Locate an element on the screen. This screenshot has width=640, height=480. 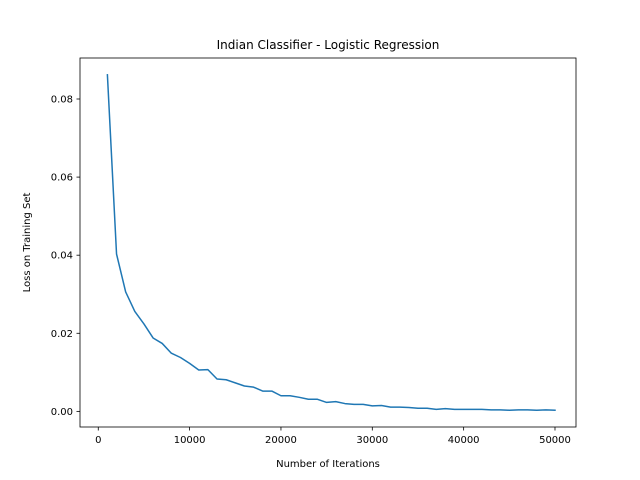
x-tick-label: 30000 is located at coordinates (372, 440).